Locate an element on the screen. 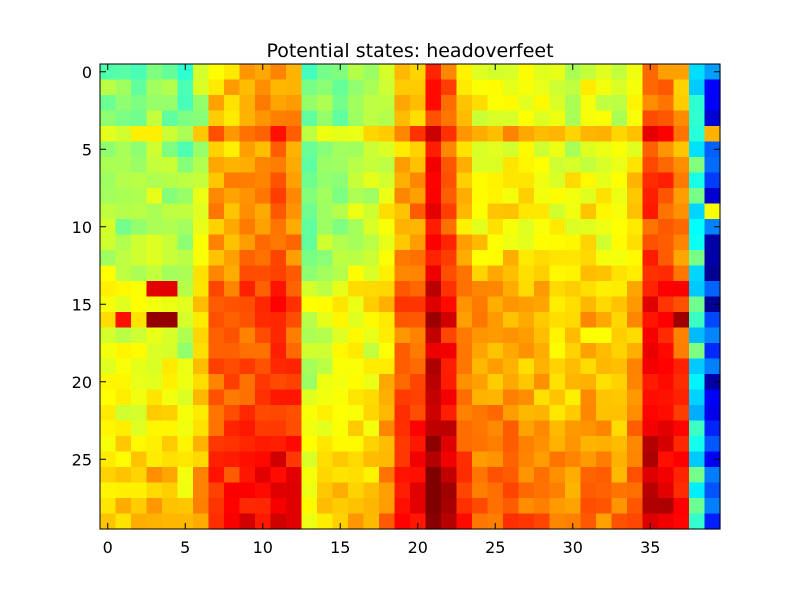  x-tick-label: 35 is located at coordinates (650, 547).